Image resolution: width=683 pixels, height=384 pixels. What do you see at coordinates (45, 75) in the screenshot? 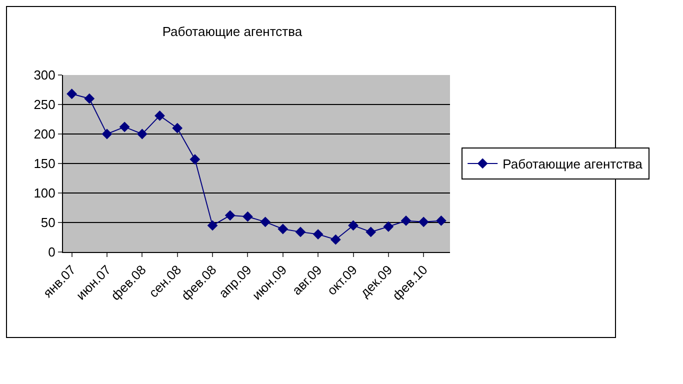
I see `y-tick-label: 300` at bounding box center [45, 75].